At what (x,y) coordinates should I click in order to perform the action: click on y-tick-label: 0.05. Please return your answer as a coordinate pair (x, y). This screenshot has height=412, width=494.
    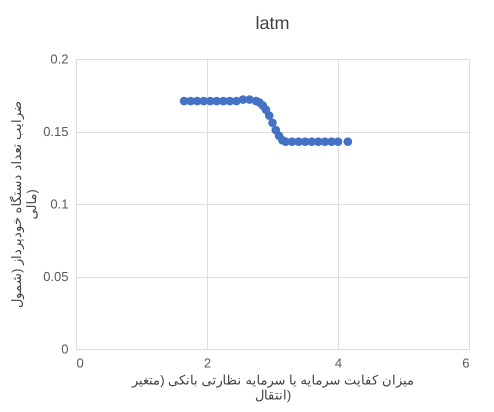
    Looking at the image, I should click on (55, 276).